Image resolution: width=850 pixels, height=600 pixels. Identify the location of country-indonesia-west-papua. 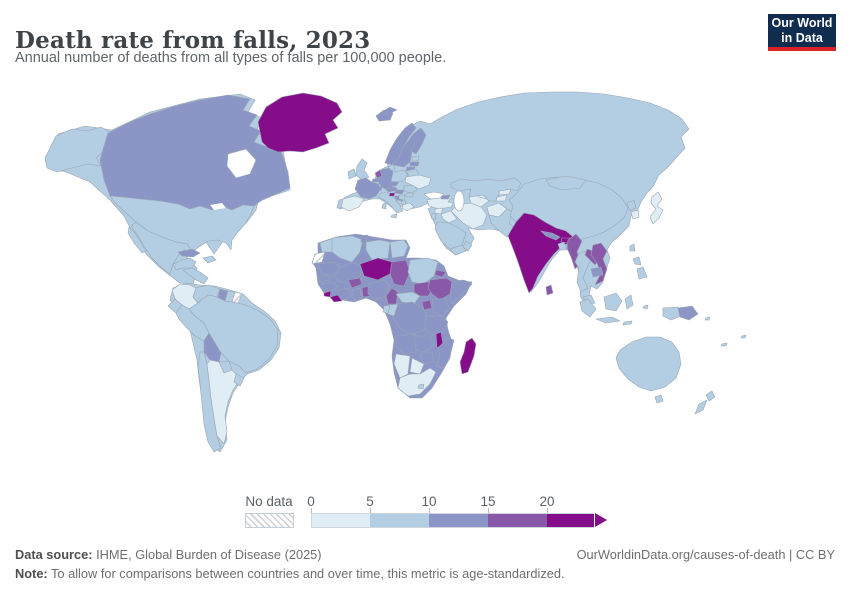
(672, 313).